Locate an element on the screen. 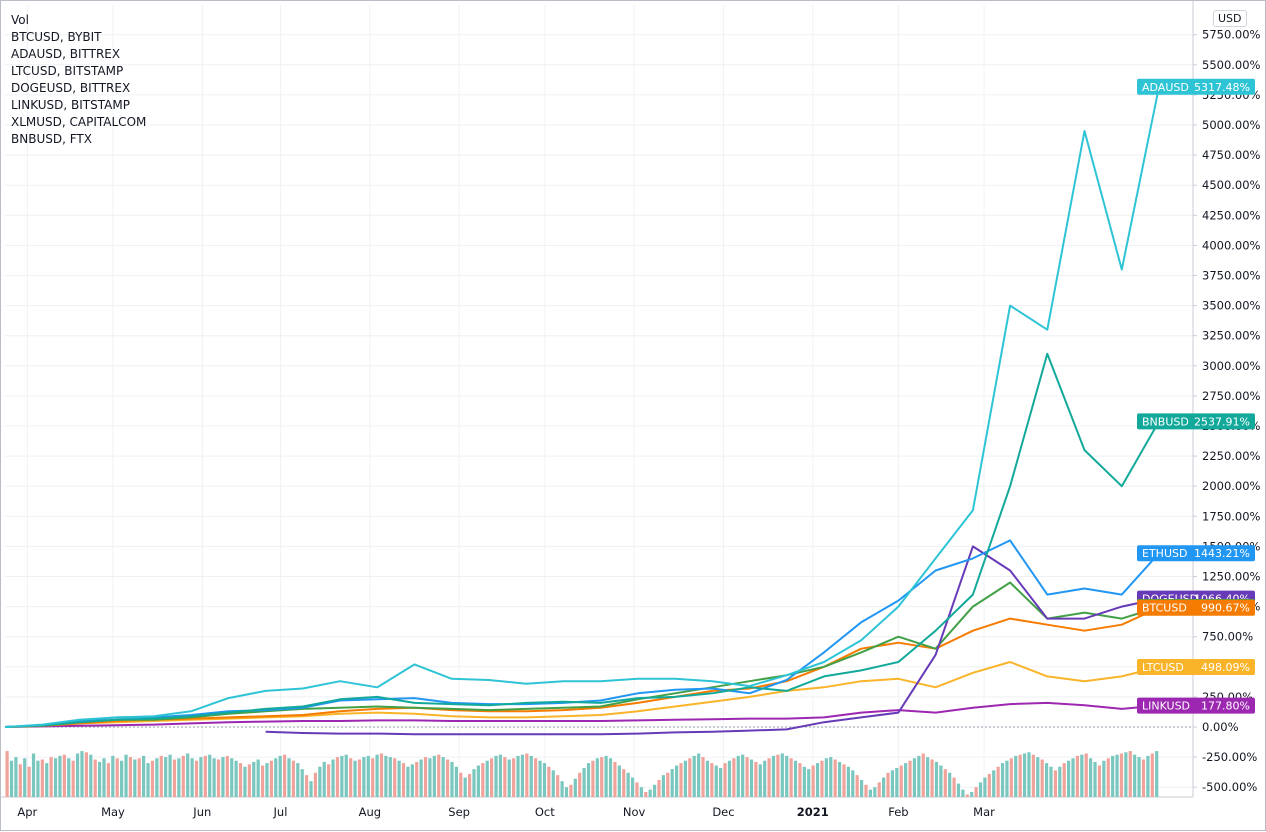  y-tick-label: 5500.00% is located at coordinates (1231, 65).